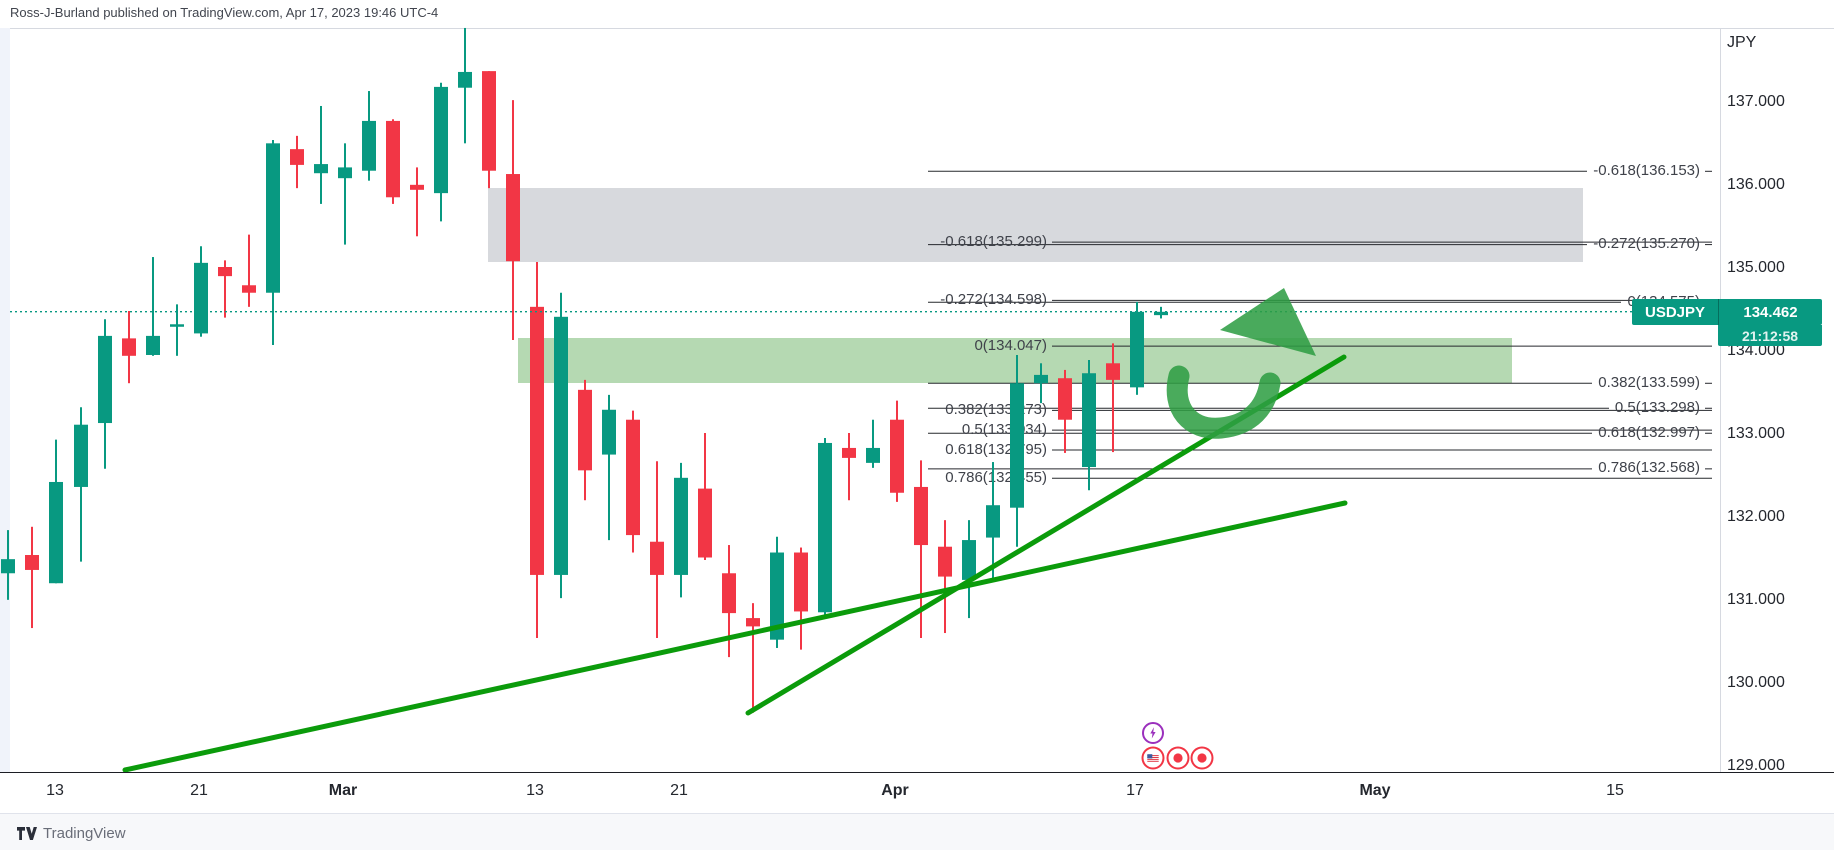 The width and height of the screenshot is (1834, 850). Describe the element at coordinates (1135, 790) in the screenshot. I see `time-axis-label: 17` at that location.